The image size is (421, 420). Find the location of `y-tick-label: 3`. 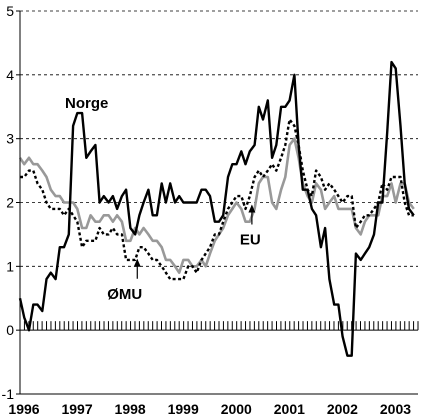

y-tick-label: 3 is located at coordinates (10, 139).